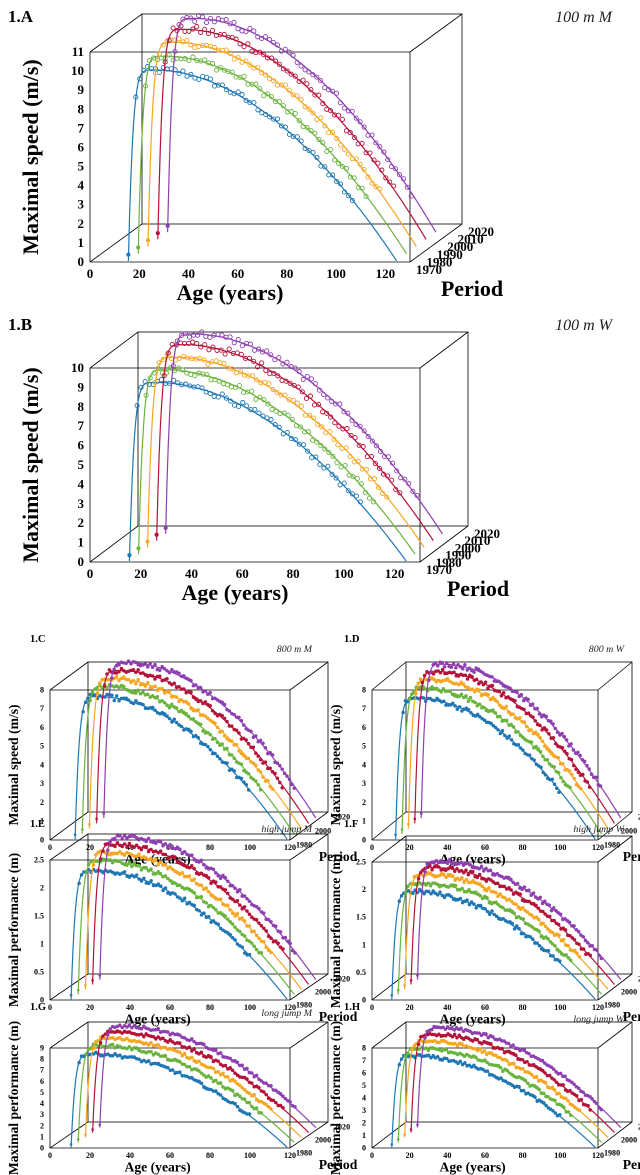 Image resolution: width=640 pixels, height=1175 pixels. What do you see at coordinates (501, 759) in the screenshot?
I see `series-1980` at bounding box center [501, 759].